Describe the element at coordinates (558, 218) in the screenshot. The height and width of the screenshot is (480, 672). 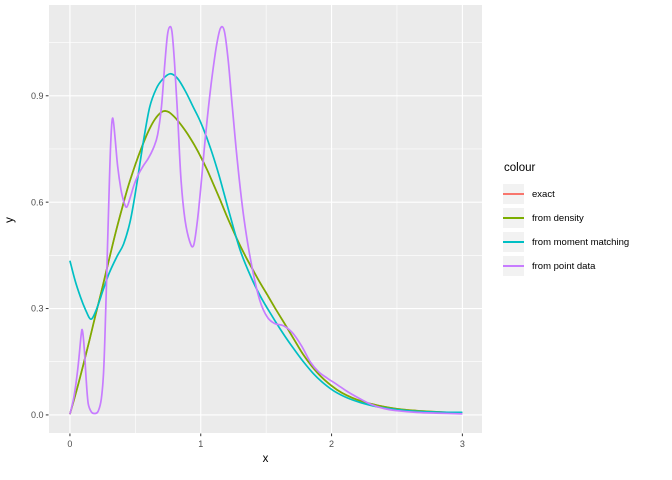
I see `legend-item-label: from density` at that location.